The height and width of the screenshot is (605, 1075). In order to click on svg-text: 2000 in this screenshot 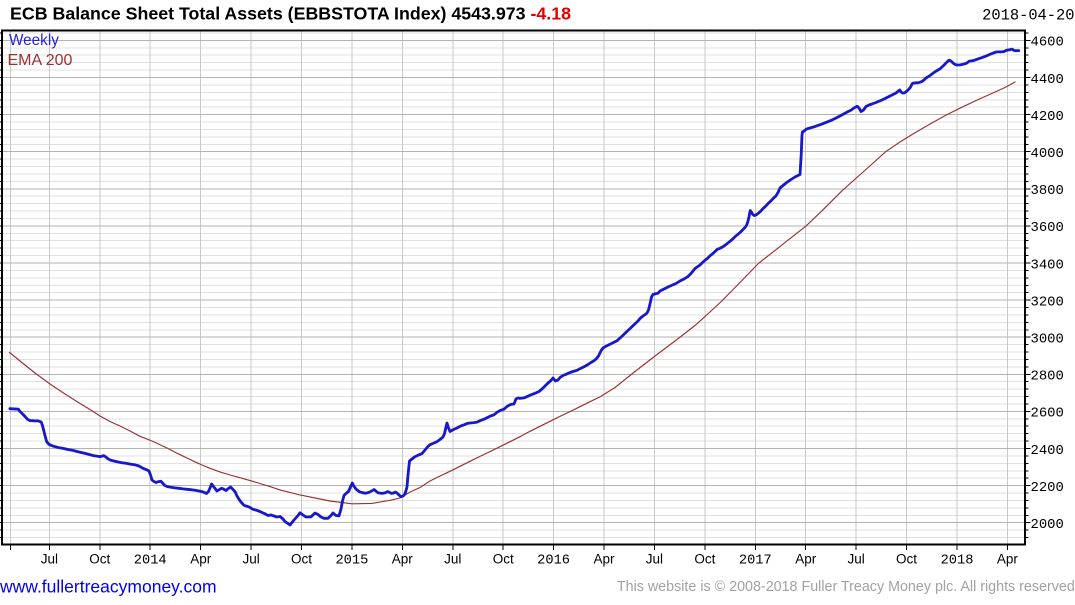, I will do `click(1047, 525)`.